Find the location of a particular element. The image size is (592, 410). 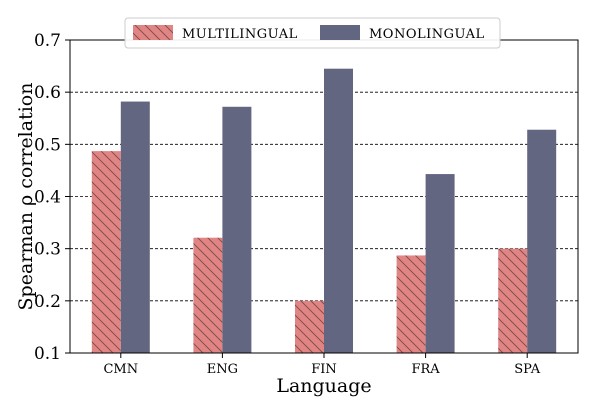

legend: MULTILINGUAL MONOLINGUAL is located at coordinates (312, 33).